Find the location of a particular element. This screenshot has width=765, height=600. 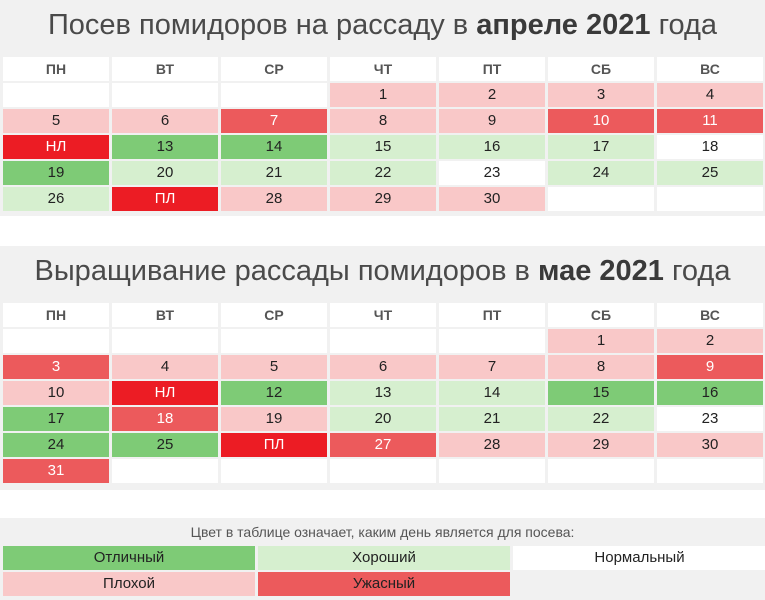

day-cell: 31 is located at coordinates (56, 471).